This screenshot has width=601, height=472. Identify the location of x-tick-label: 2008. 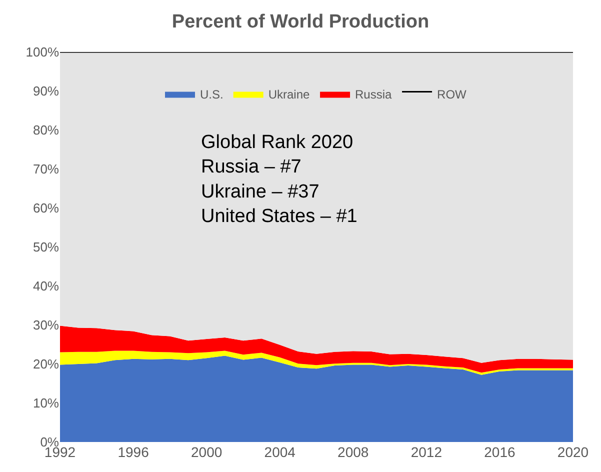
(353, 452).